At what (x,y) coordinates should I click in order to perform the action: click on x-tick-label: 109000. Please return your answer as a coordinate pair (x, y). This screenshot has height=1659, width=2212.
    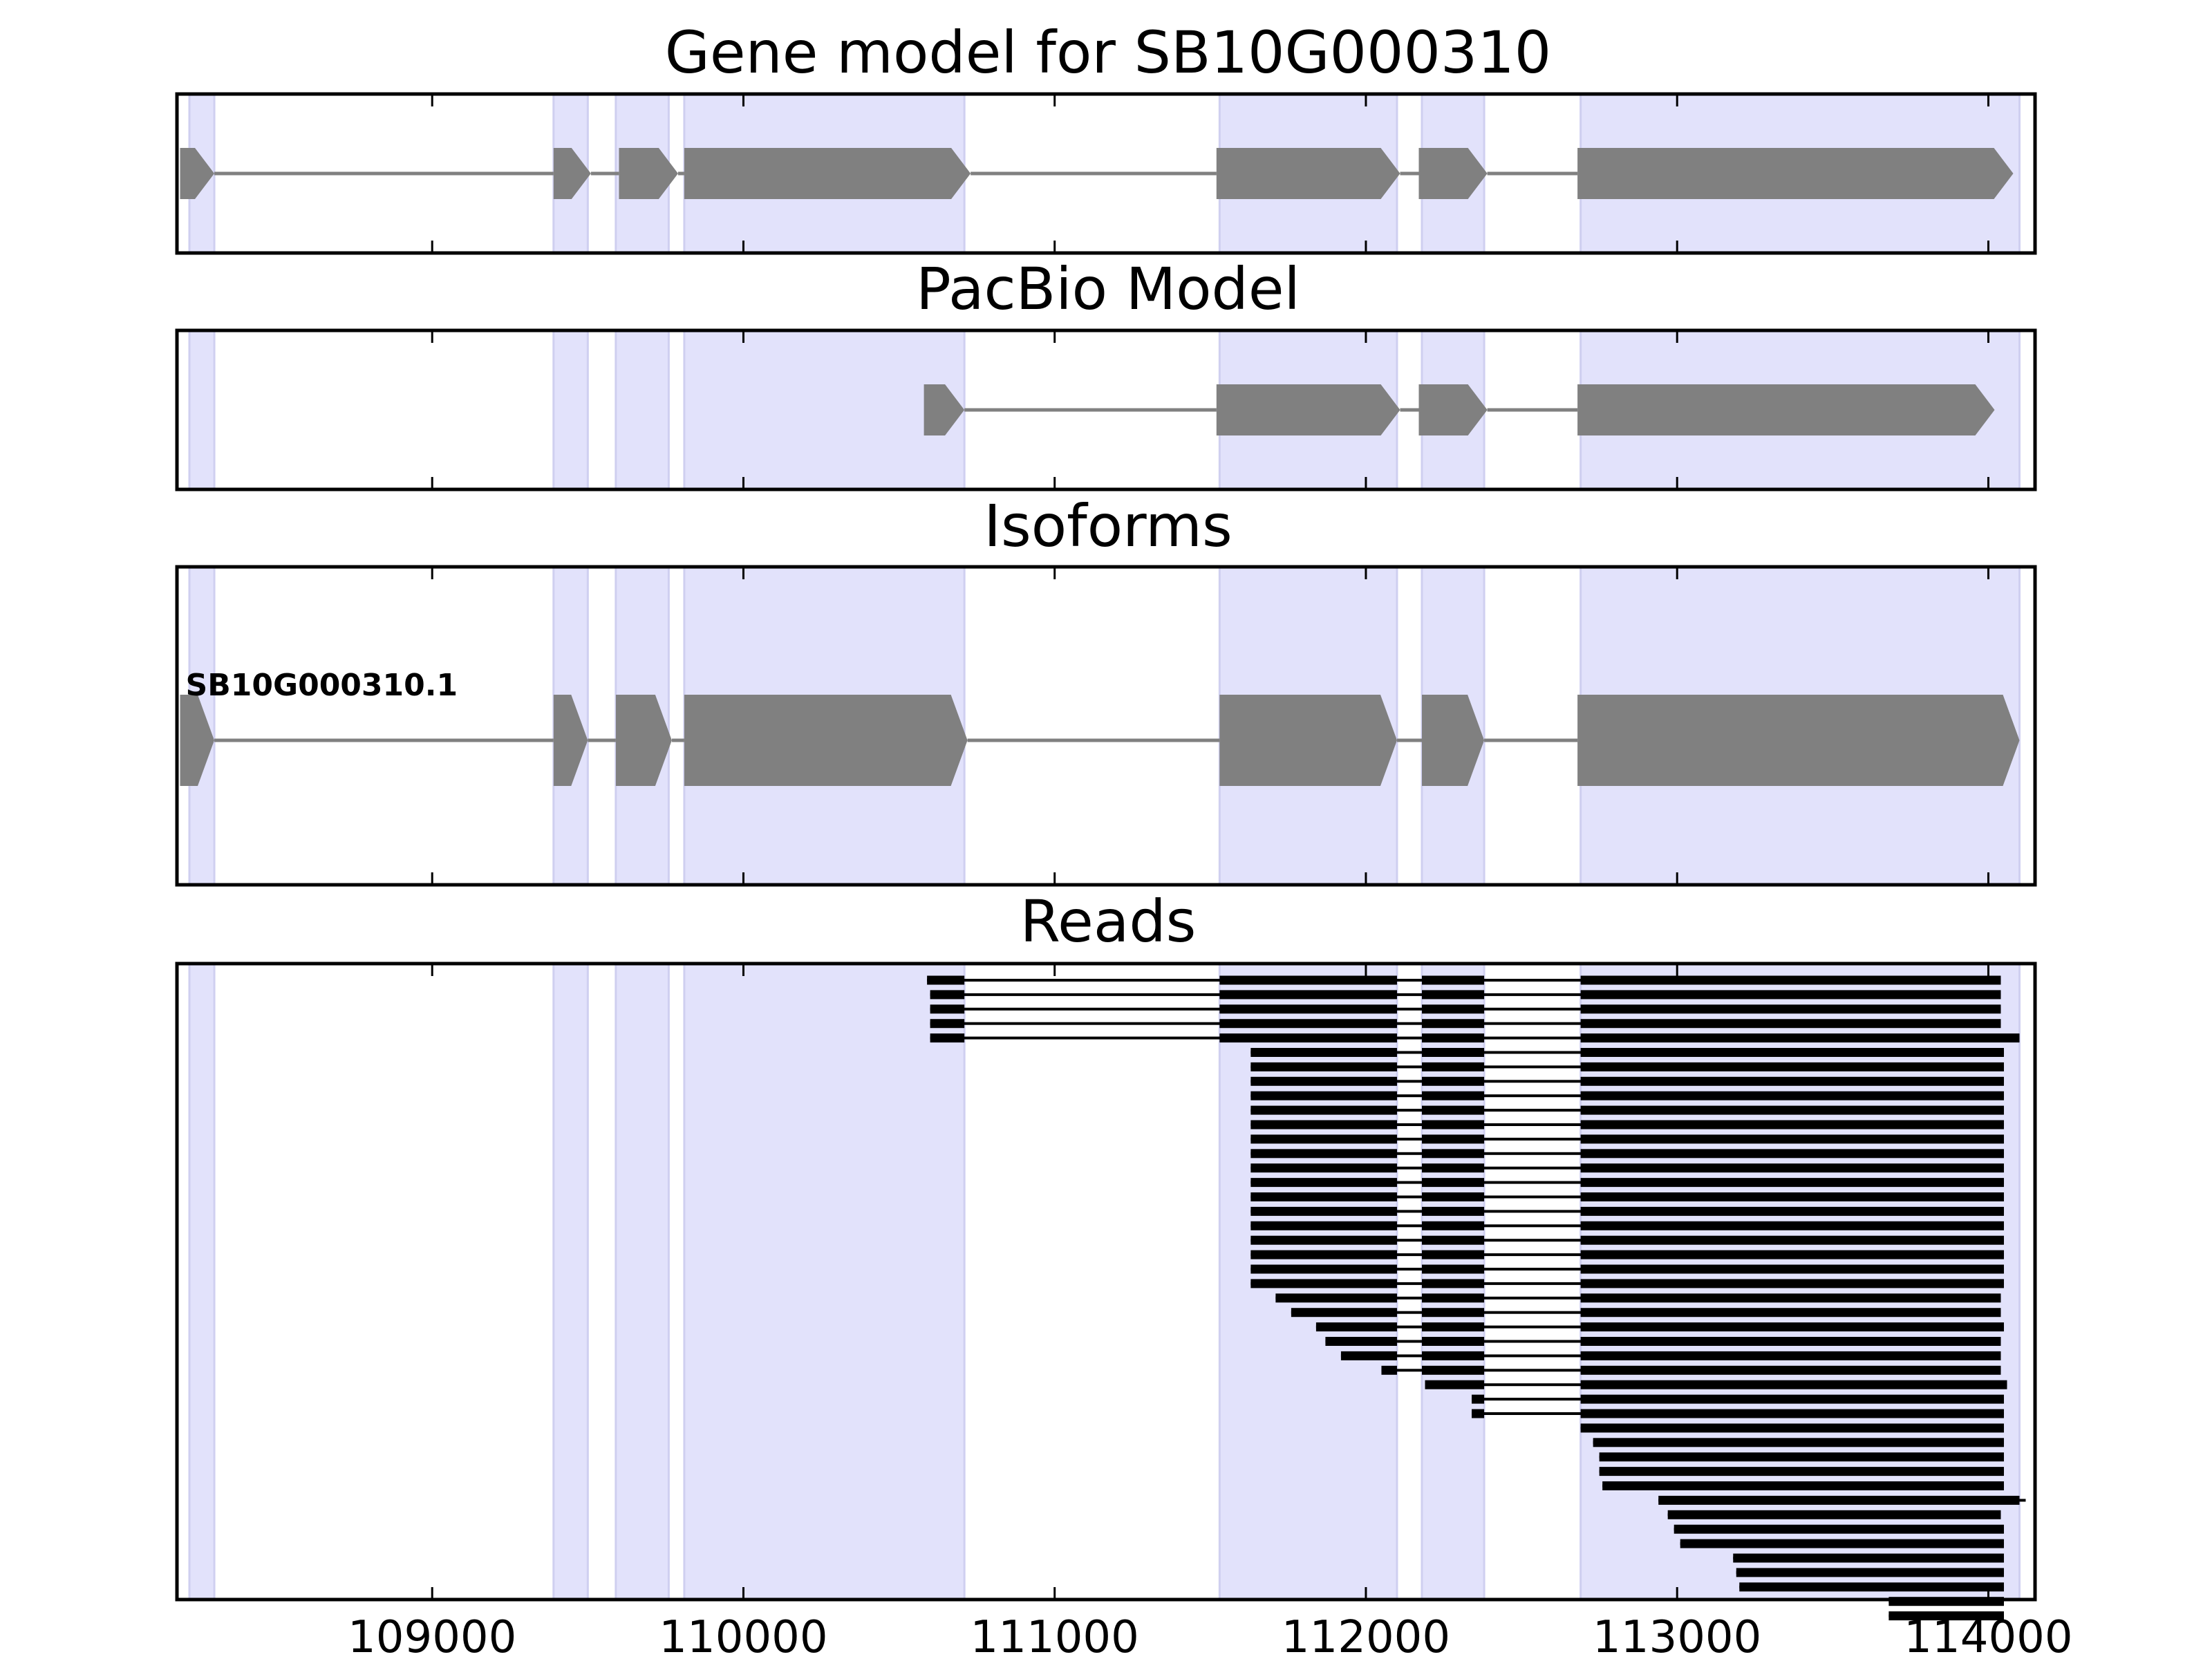
    Looking at the image, I should click on (432, 1635).